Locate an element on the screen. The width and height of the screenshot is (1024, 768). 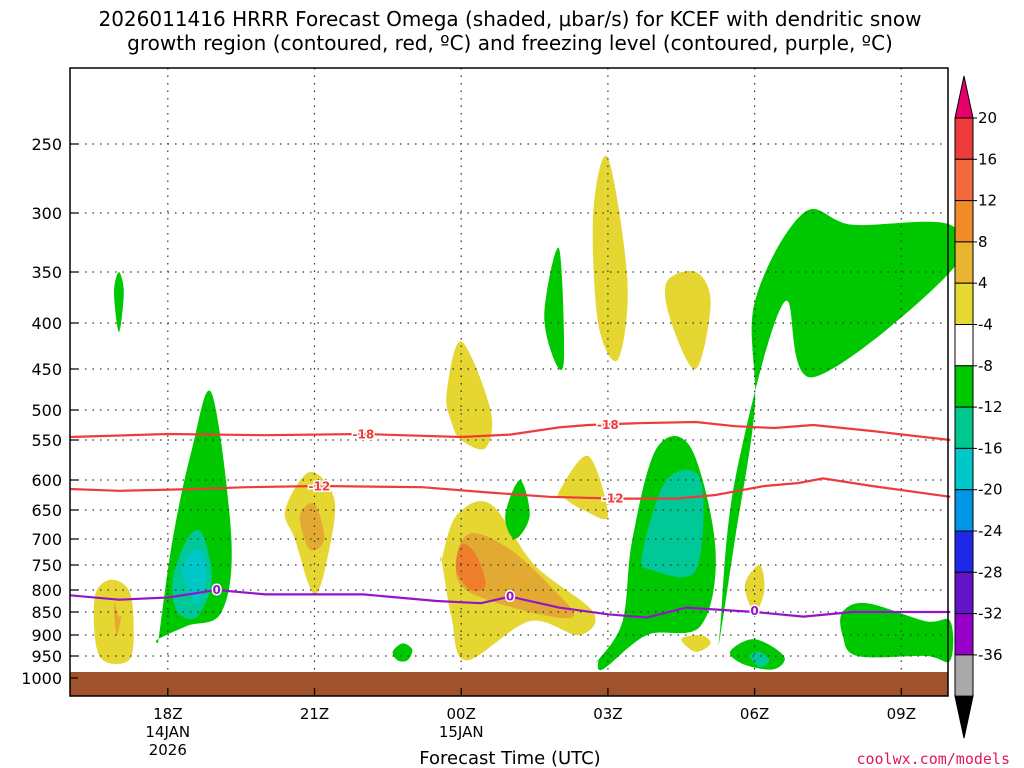
contour-label-red-12-b: -12 is located at coordinates (613, 499).